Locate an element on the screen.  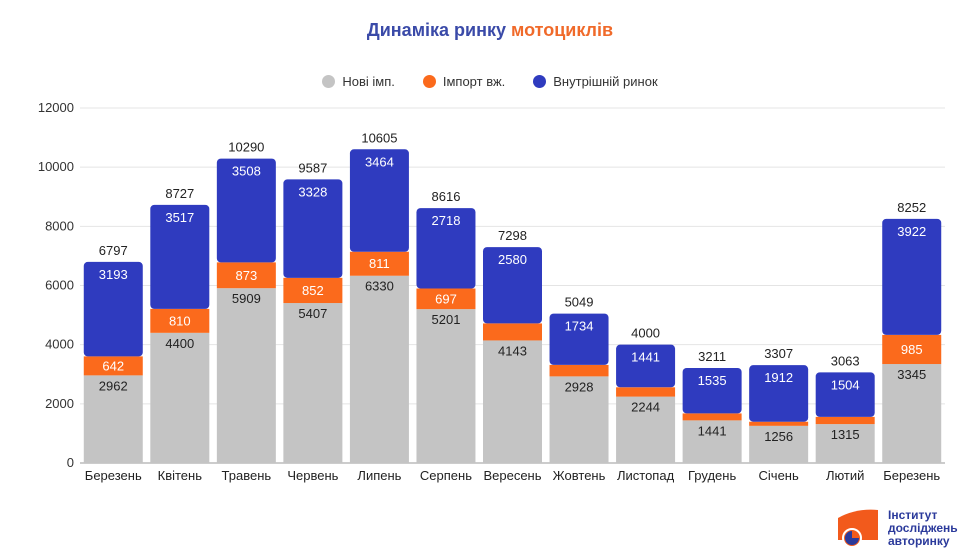
data-label: 811 is located at coordinates (379, 263).